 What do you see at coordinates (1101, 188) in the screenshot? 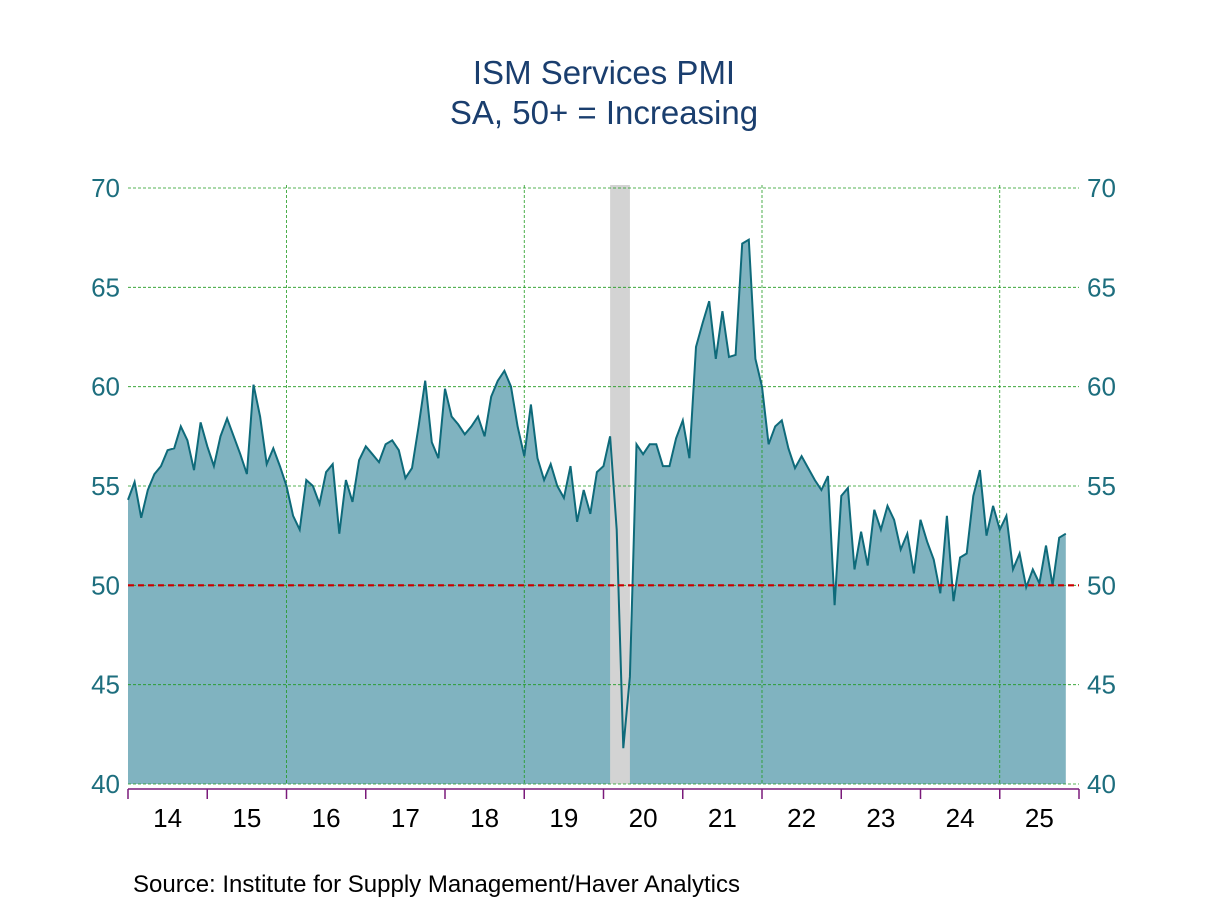
I see `y-tick-label-right: 70` at bounding box center [1101, 188].